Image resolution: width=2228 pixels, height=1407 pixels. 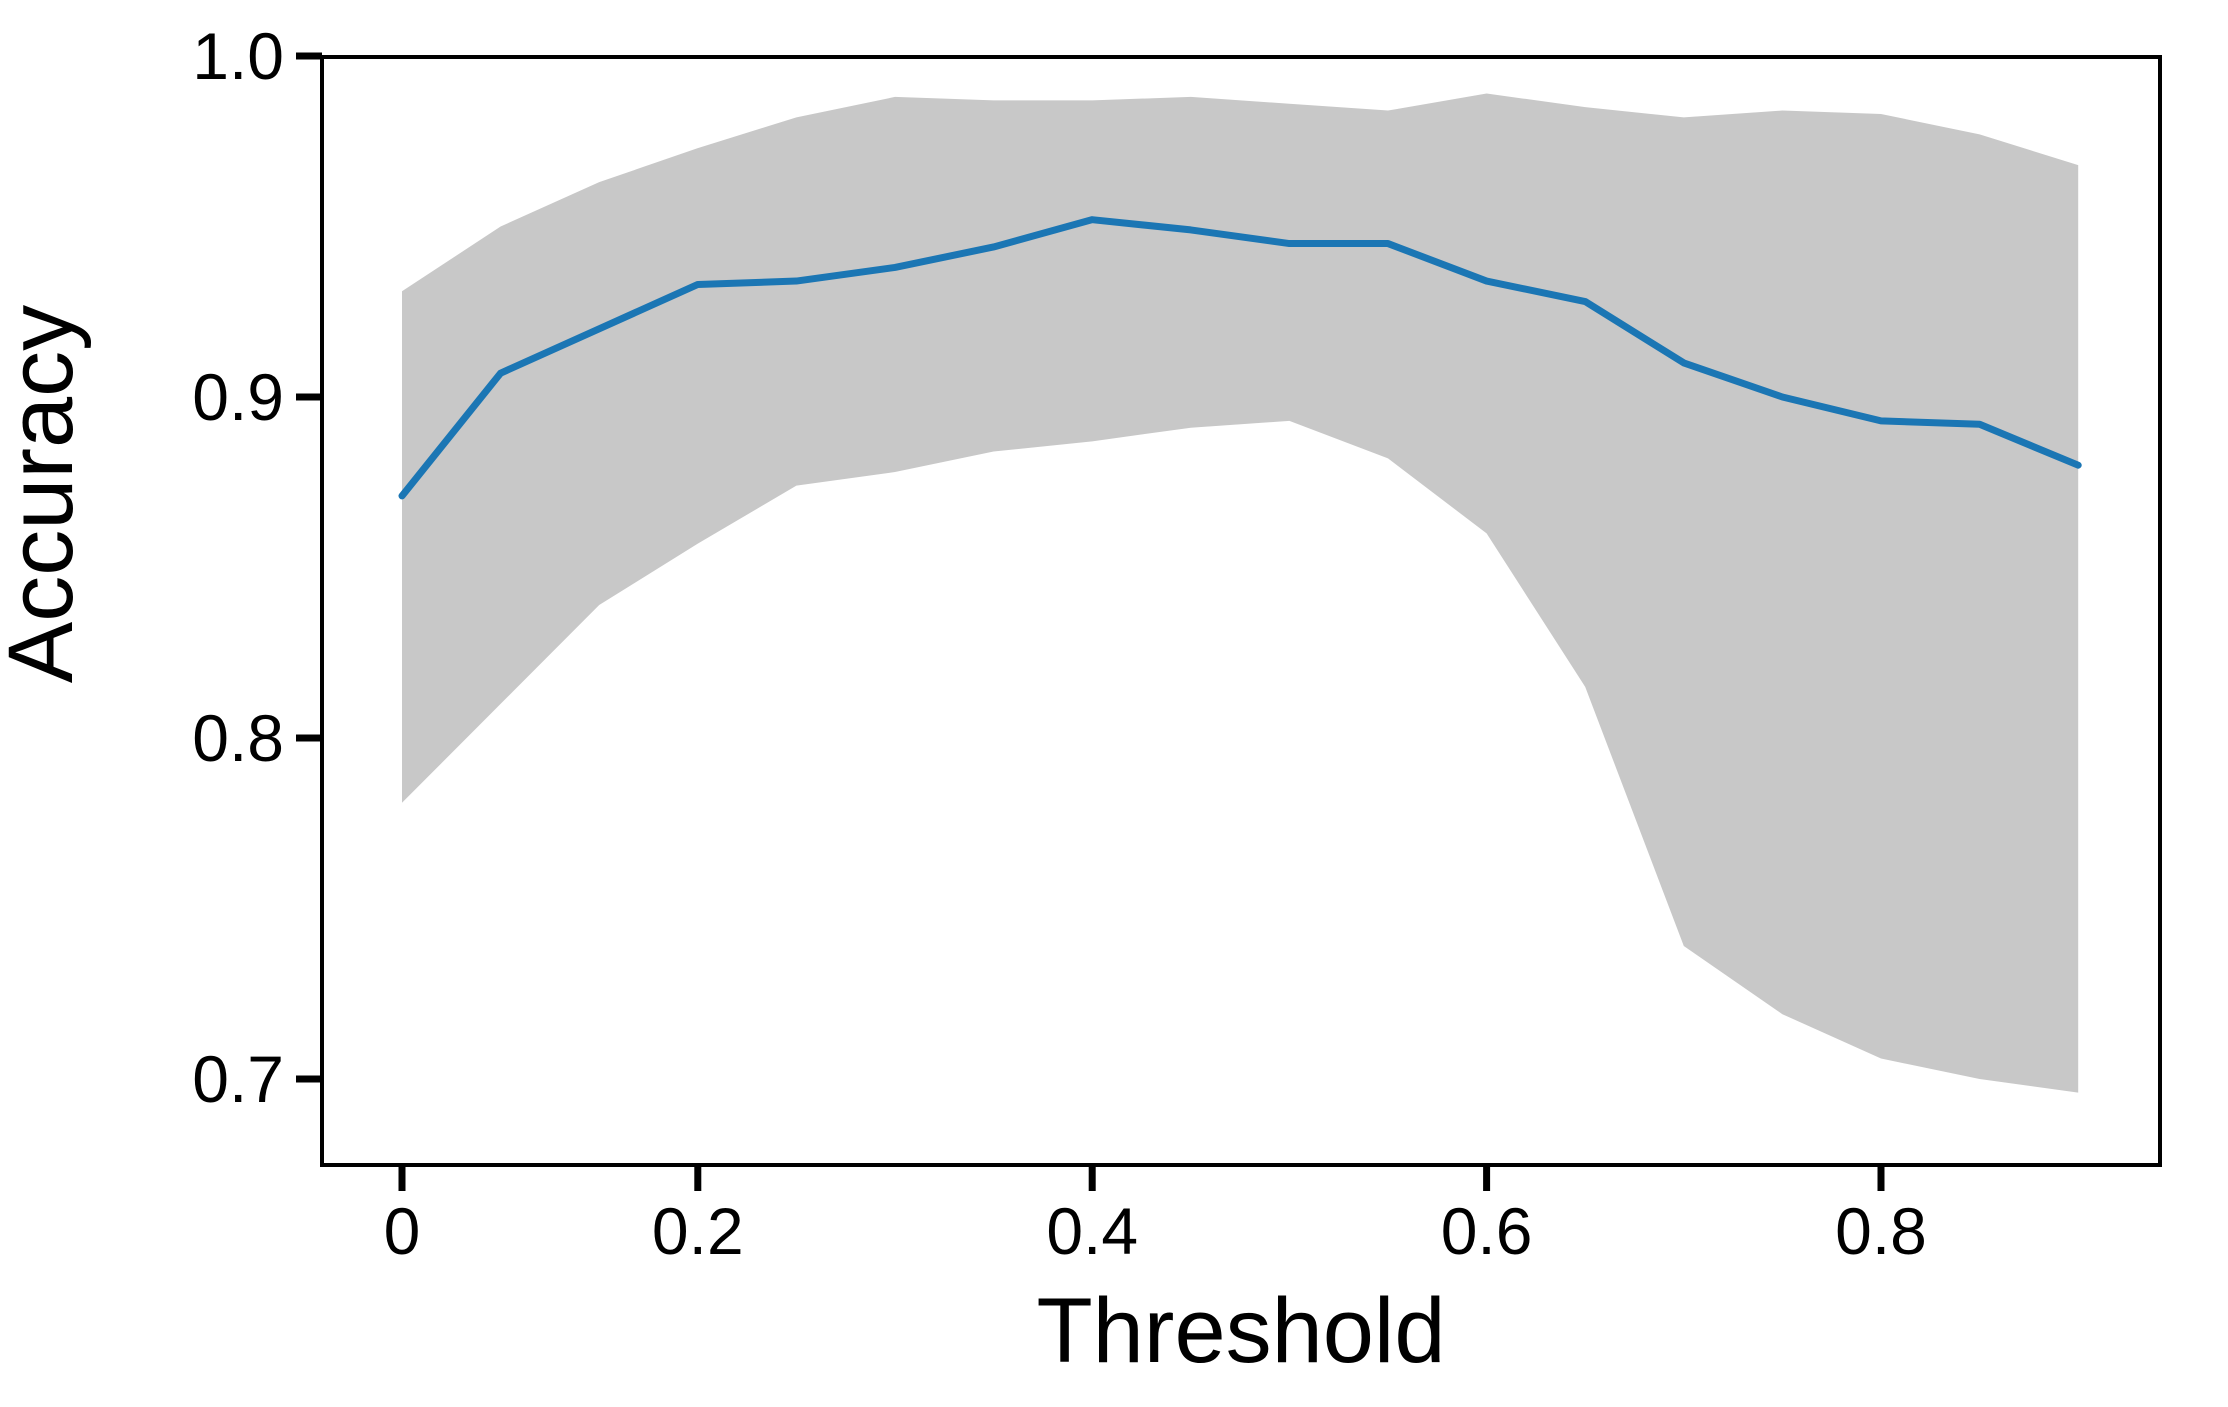 What do you see at coordinates (1092, 1231) in the screenshot?
I see `x-tick-label: 0.4` at bounding box center [1092, 1231].